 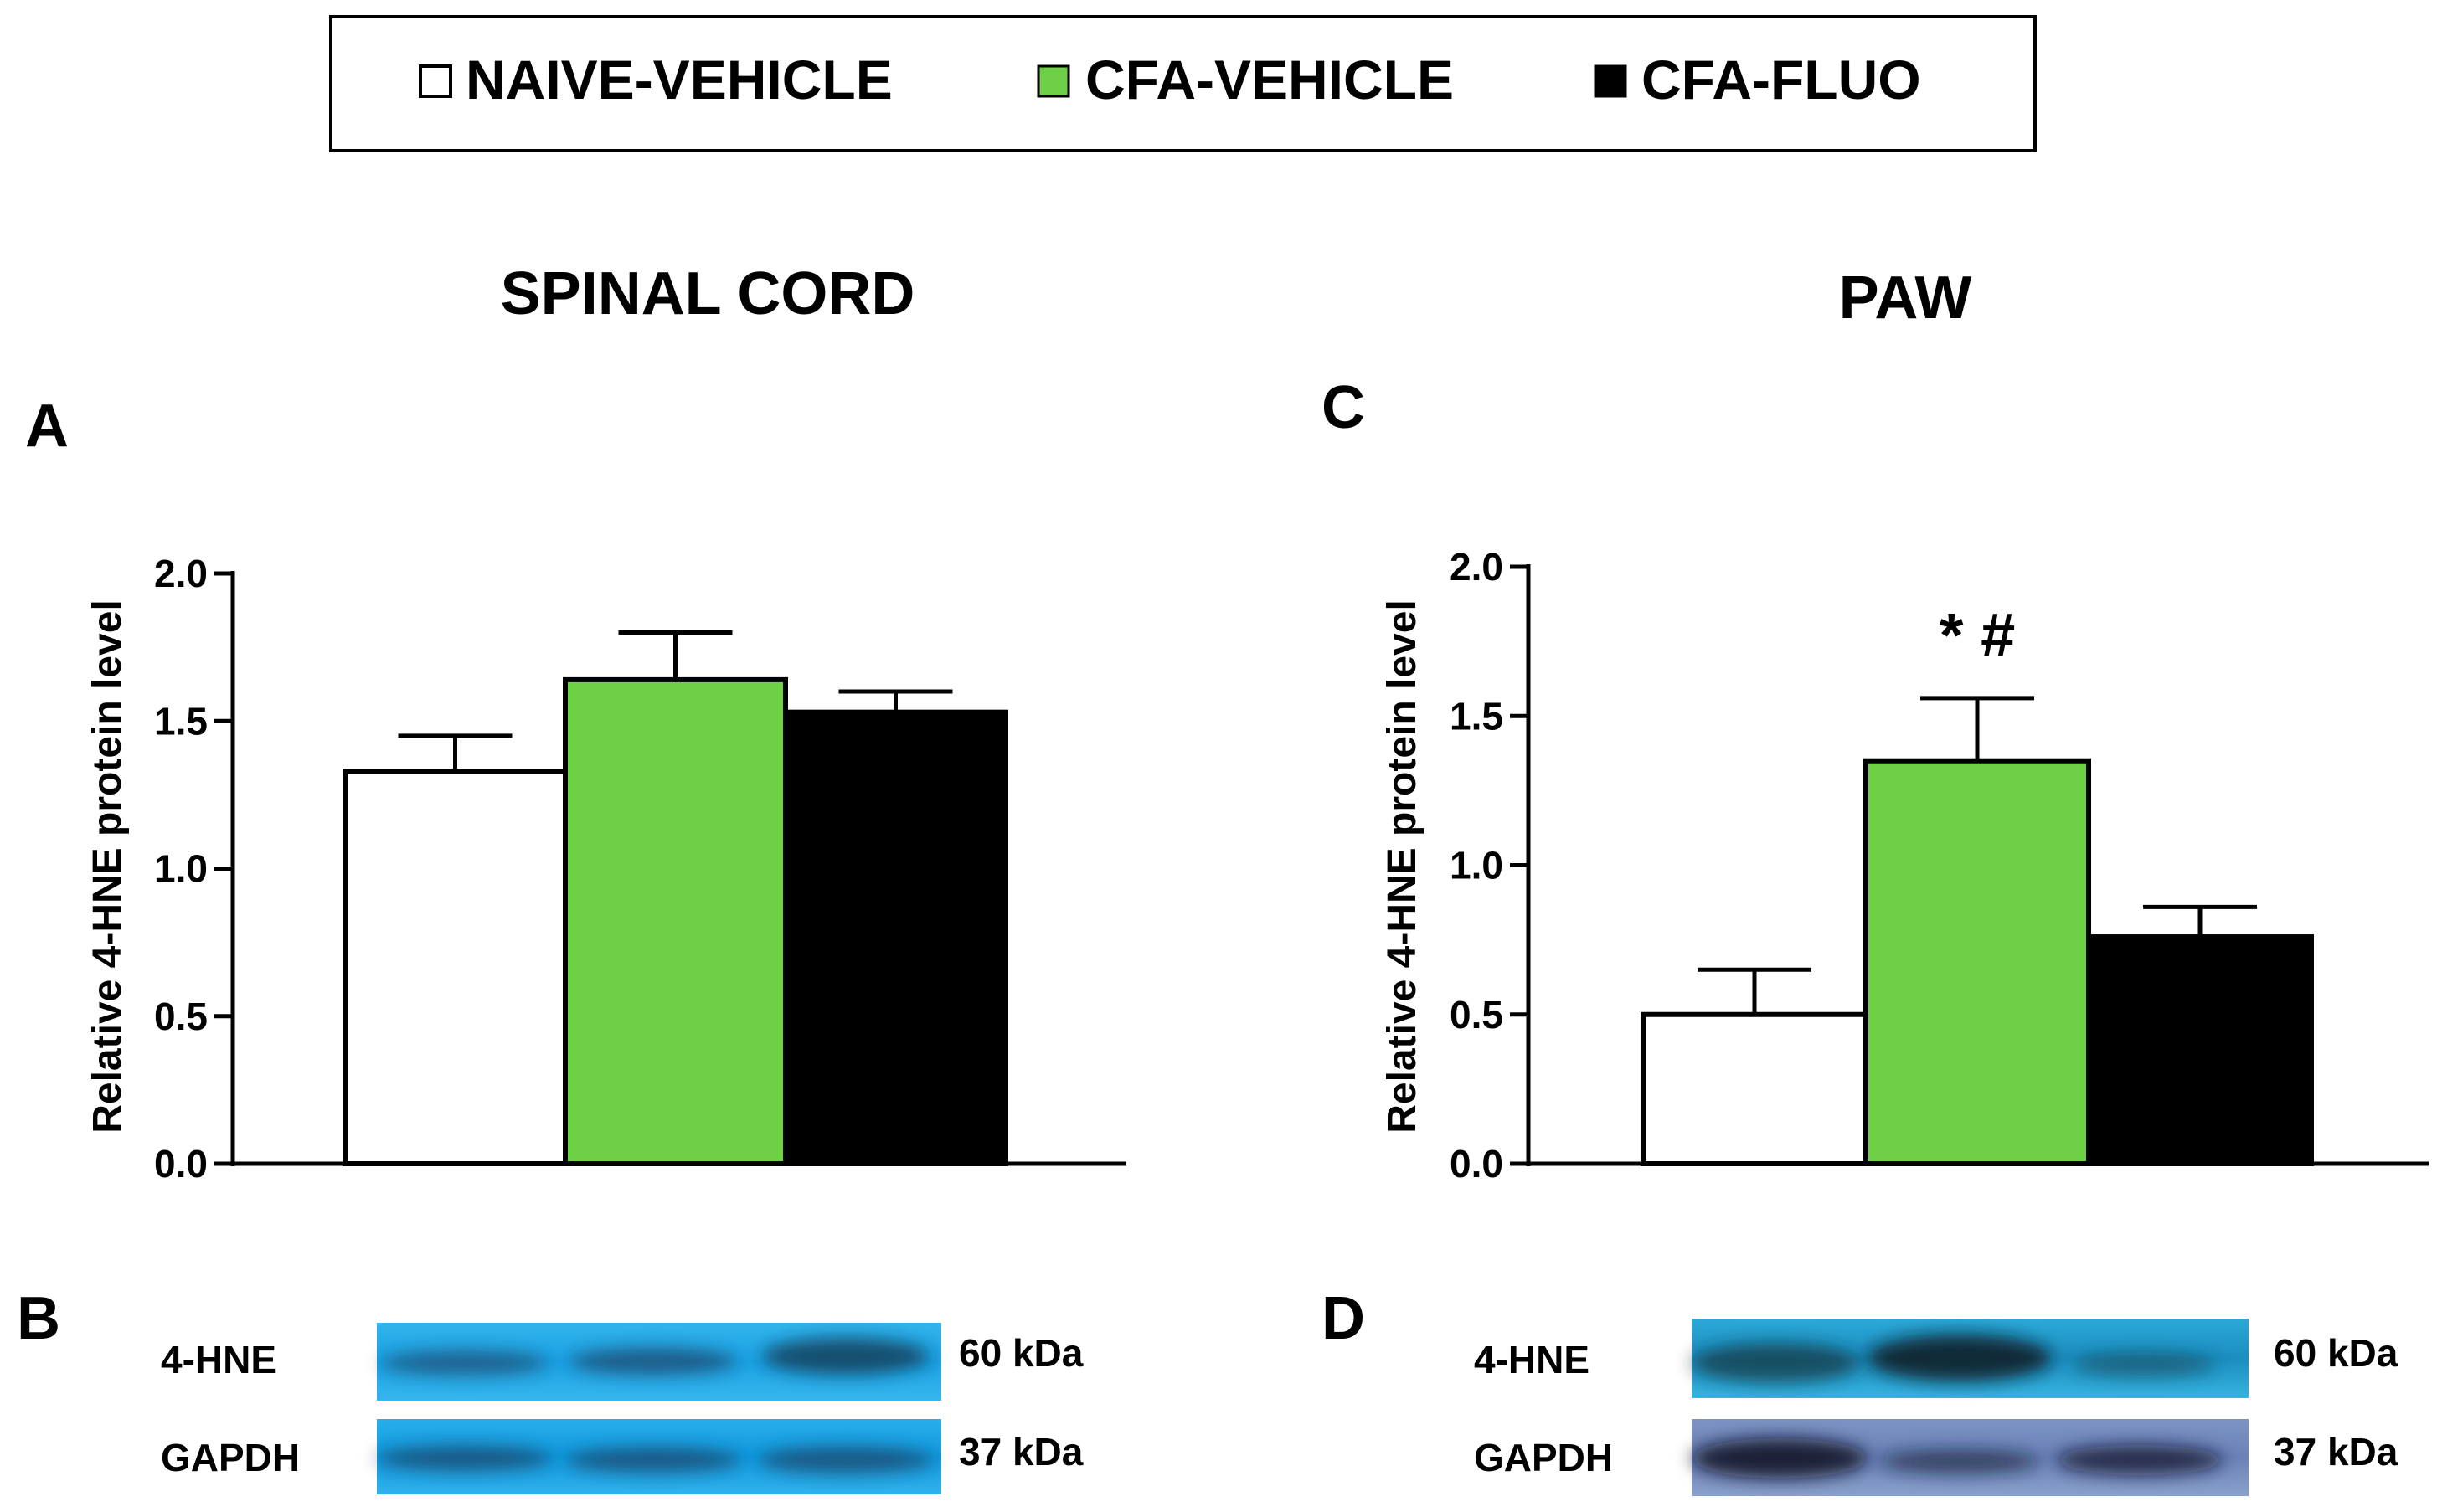 What do you see at coordinates (181, 869) in the screenshot?
I see `chart-a-ytick-label-2: 1.0` at bounding box center [181, 869].